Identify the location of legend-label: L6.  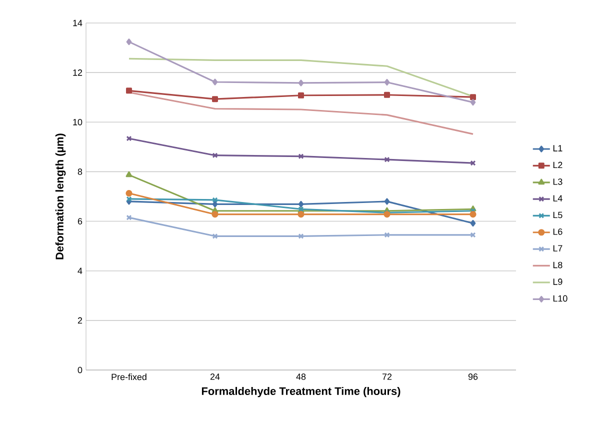
(557, 231).